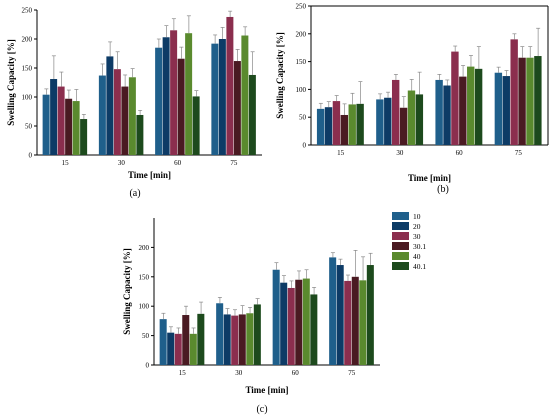 The height and width of the screenshot is (417, 550). Describe the element at coordinates (66, 163) in the screenshot. I see `x-tick-label: 15` at that location.